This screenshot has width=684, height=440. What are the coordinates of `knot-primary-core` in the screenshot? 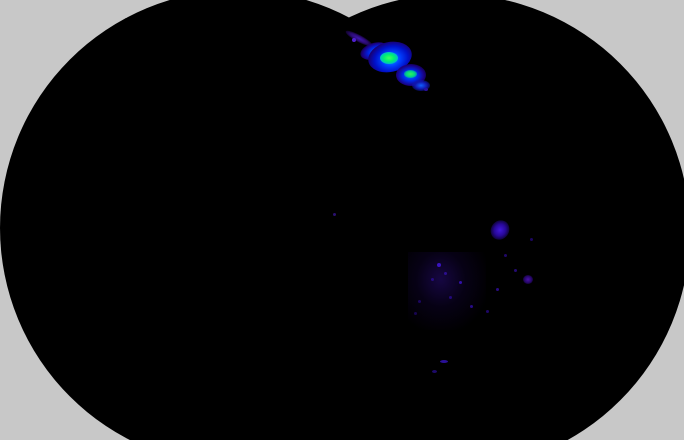 It's located at (389, 58).